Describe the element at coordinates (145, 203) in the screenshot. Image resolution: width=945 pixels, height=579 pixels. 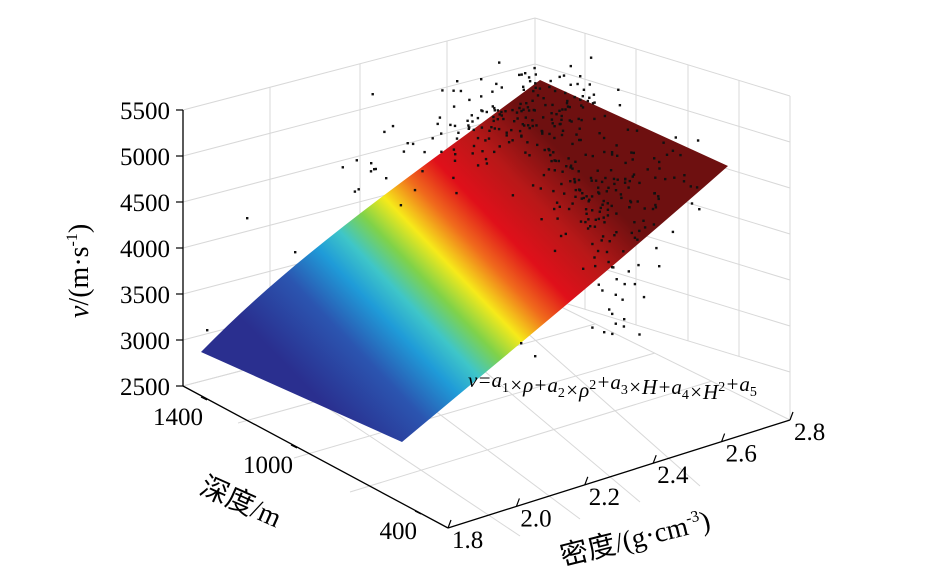
I see `z-tick-label: 4500` at that location.